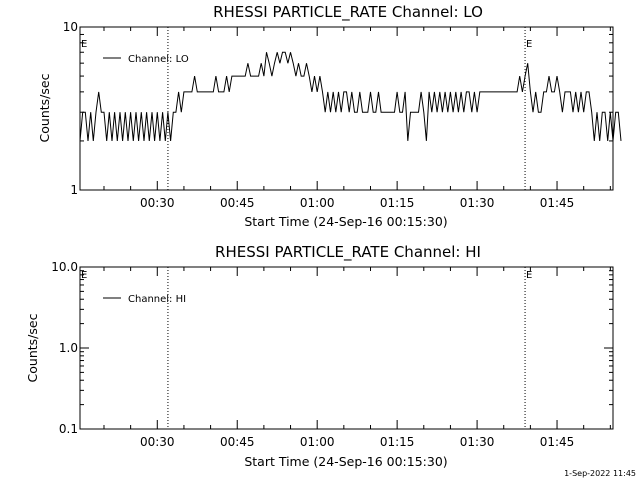 This screenshot has width=640, height=480. I want to click on panel-lo-y-tick-label: 1, so click(74, 190).